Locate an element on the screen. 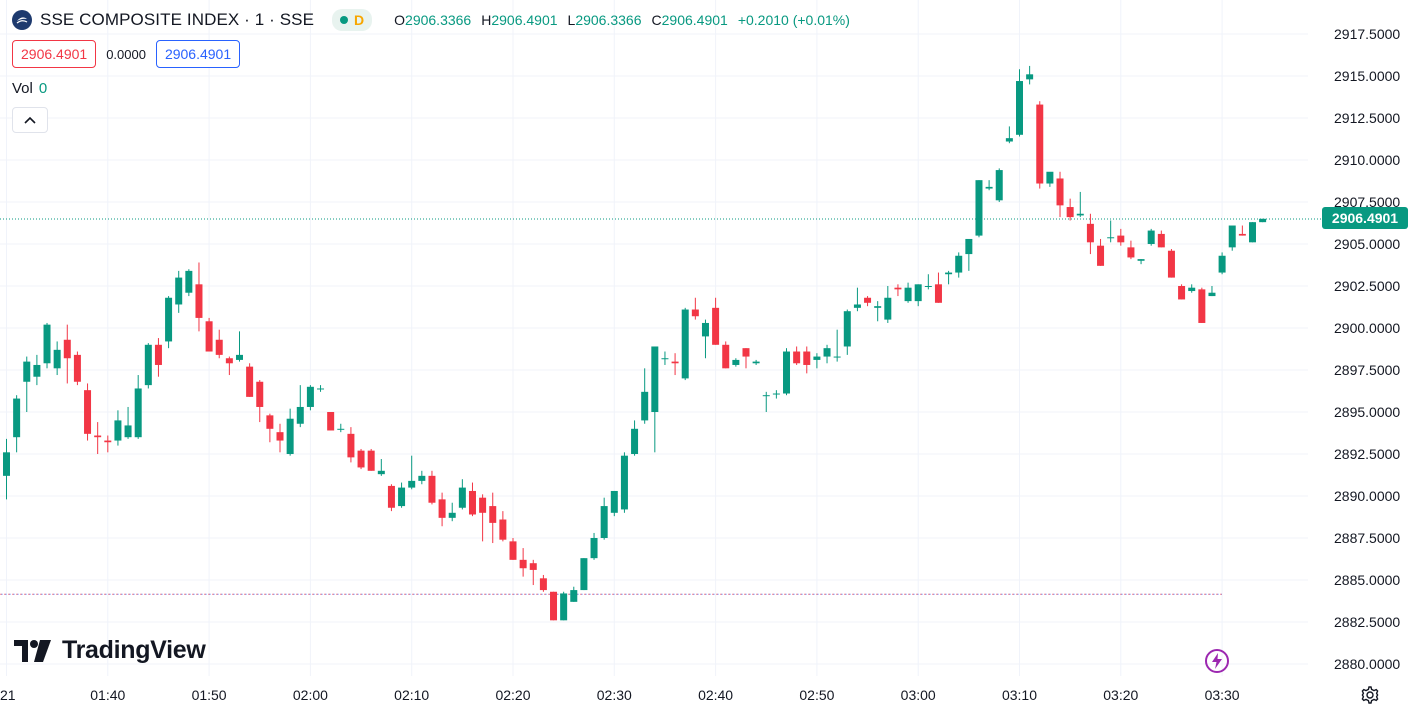 This screenshot has height=714, width=1416. gear-icon is located at coordinates (1369, 695).